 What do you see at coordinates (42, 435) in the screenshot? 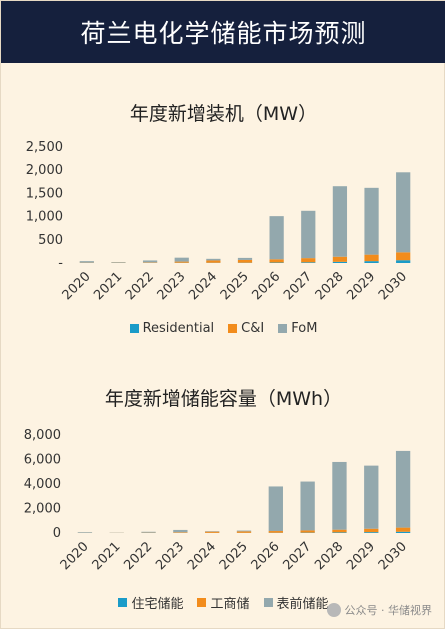
I see `y-tick-label: 8,000` at bounding box center [42, 435].